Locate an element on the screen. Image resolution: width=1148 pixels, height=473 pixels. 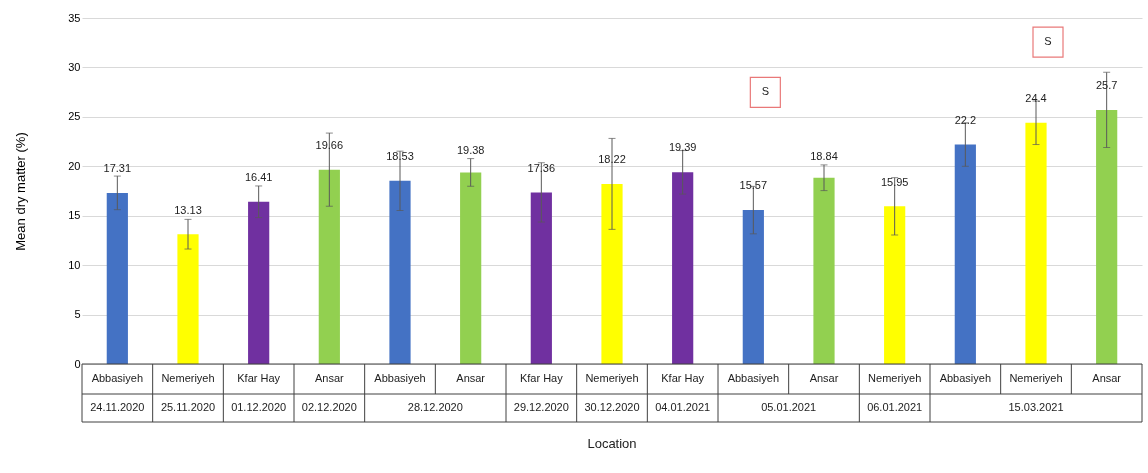
text: 28.12.2020 is located at coordinates (435, 407).